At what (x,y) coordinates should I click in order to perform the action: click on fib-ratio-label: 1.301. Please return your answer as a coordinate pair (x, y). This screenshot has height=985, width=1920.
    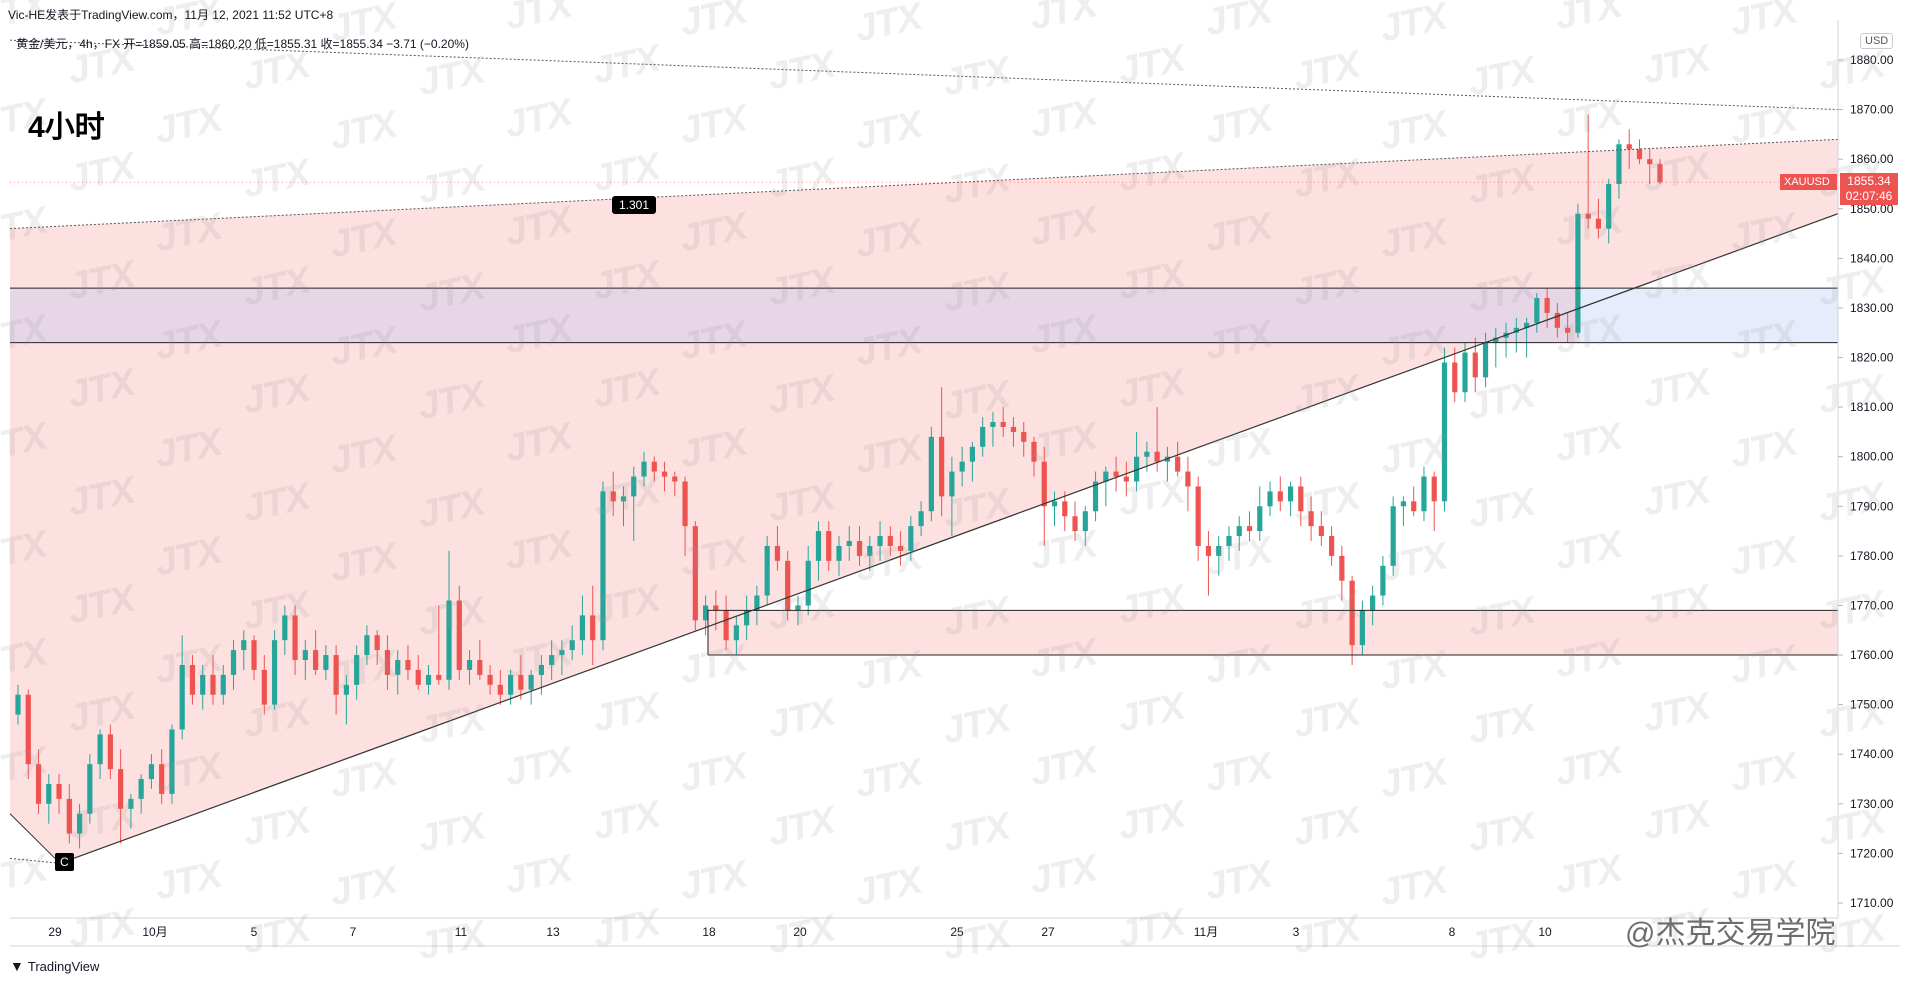
    Looking at the image, I should click on (634, 205).